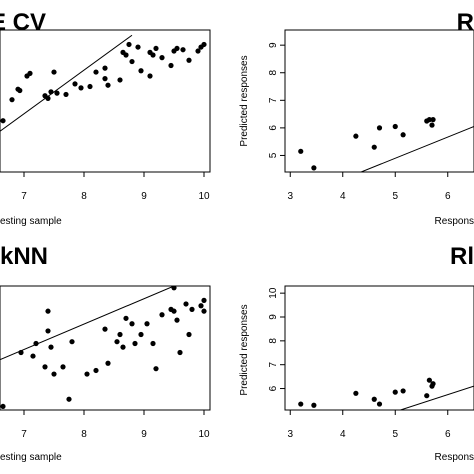 The height and width of the screenshot is (474, 474). I want to click on x-tick-label: 3, so click(290, 196).